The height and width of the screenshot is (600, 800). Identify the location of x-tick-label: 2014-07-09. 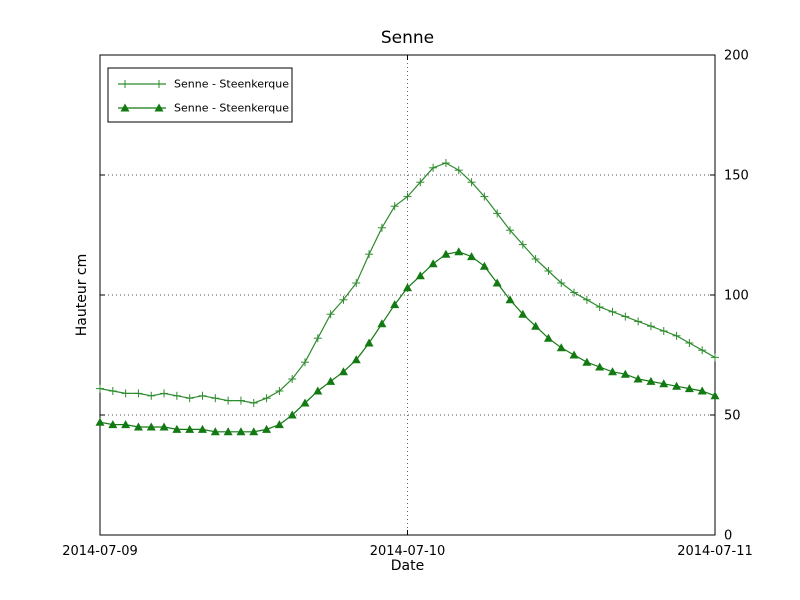
(100, 551).